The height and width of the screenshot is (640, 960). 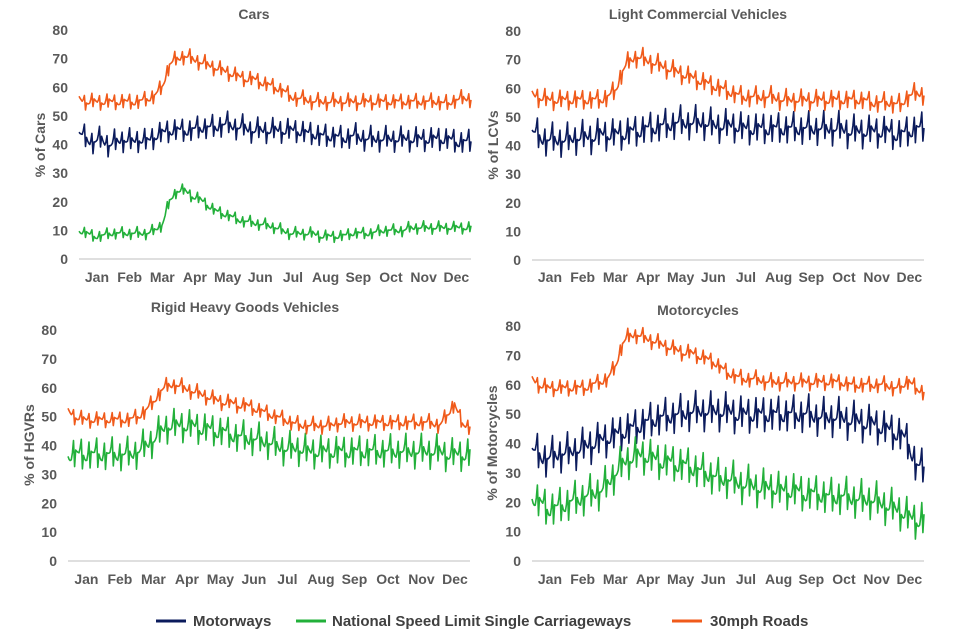 I want to click on legend-label-nsl: National Speed Limit Single Carriageways, so click(x=481, y=621).